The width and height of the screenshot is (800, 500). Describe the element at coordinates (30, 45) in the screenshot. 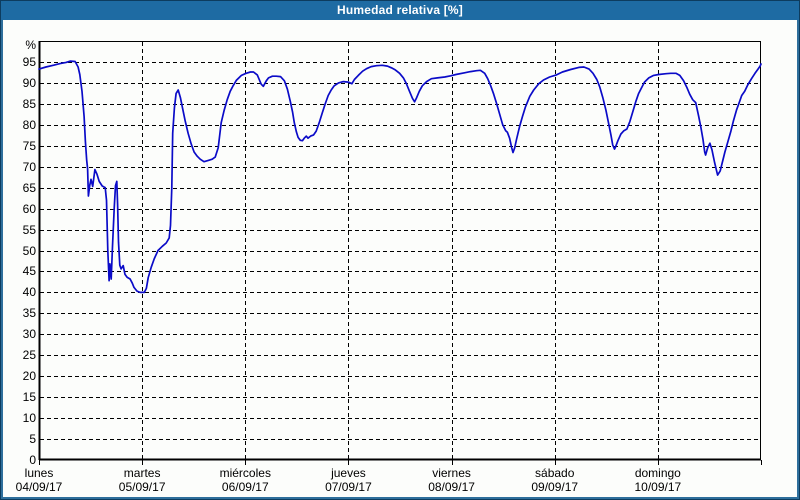

I see `y-axis-unit-label: %` at that location.